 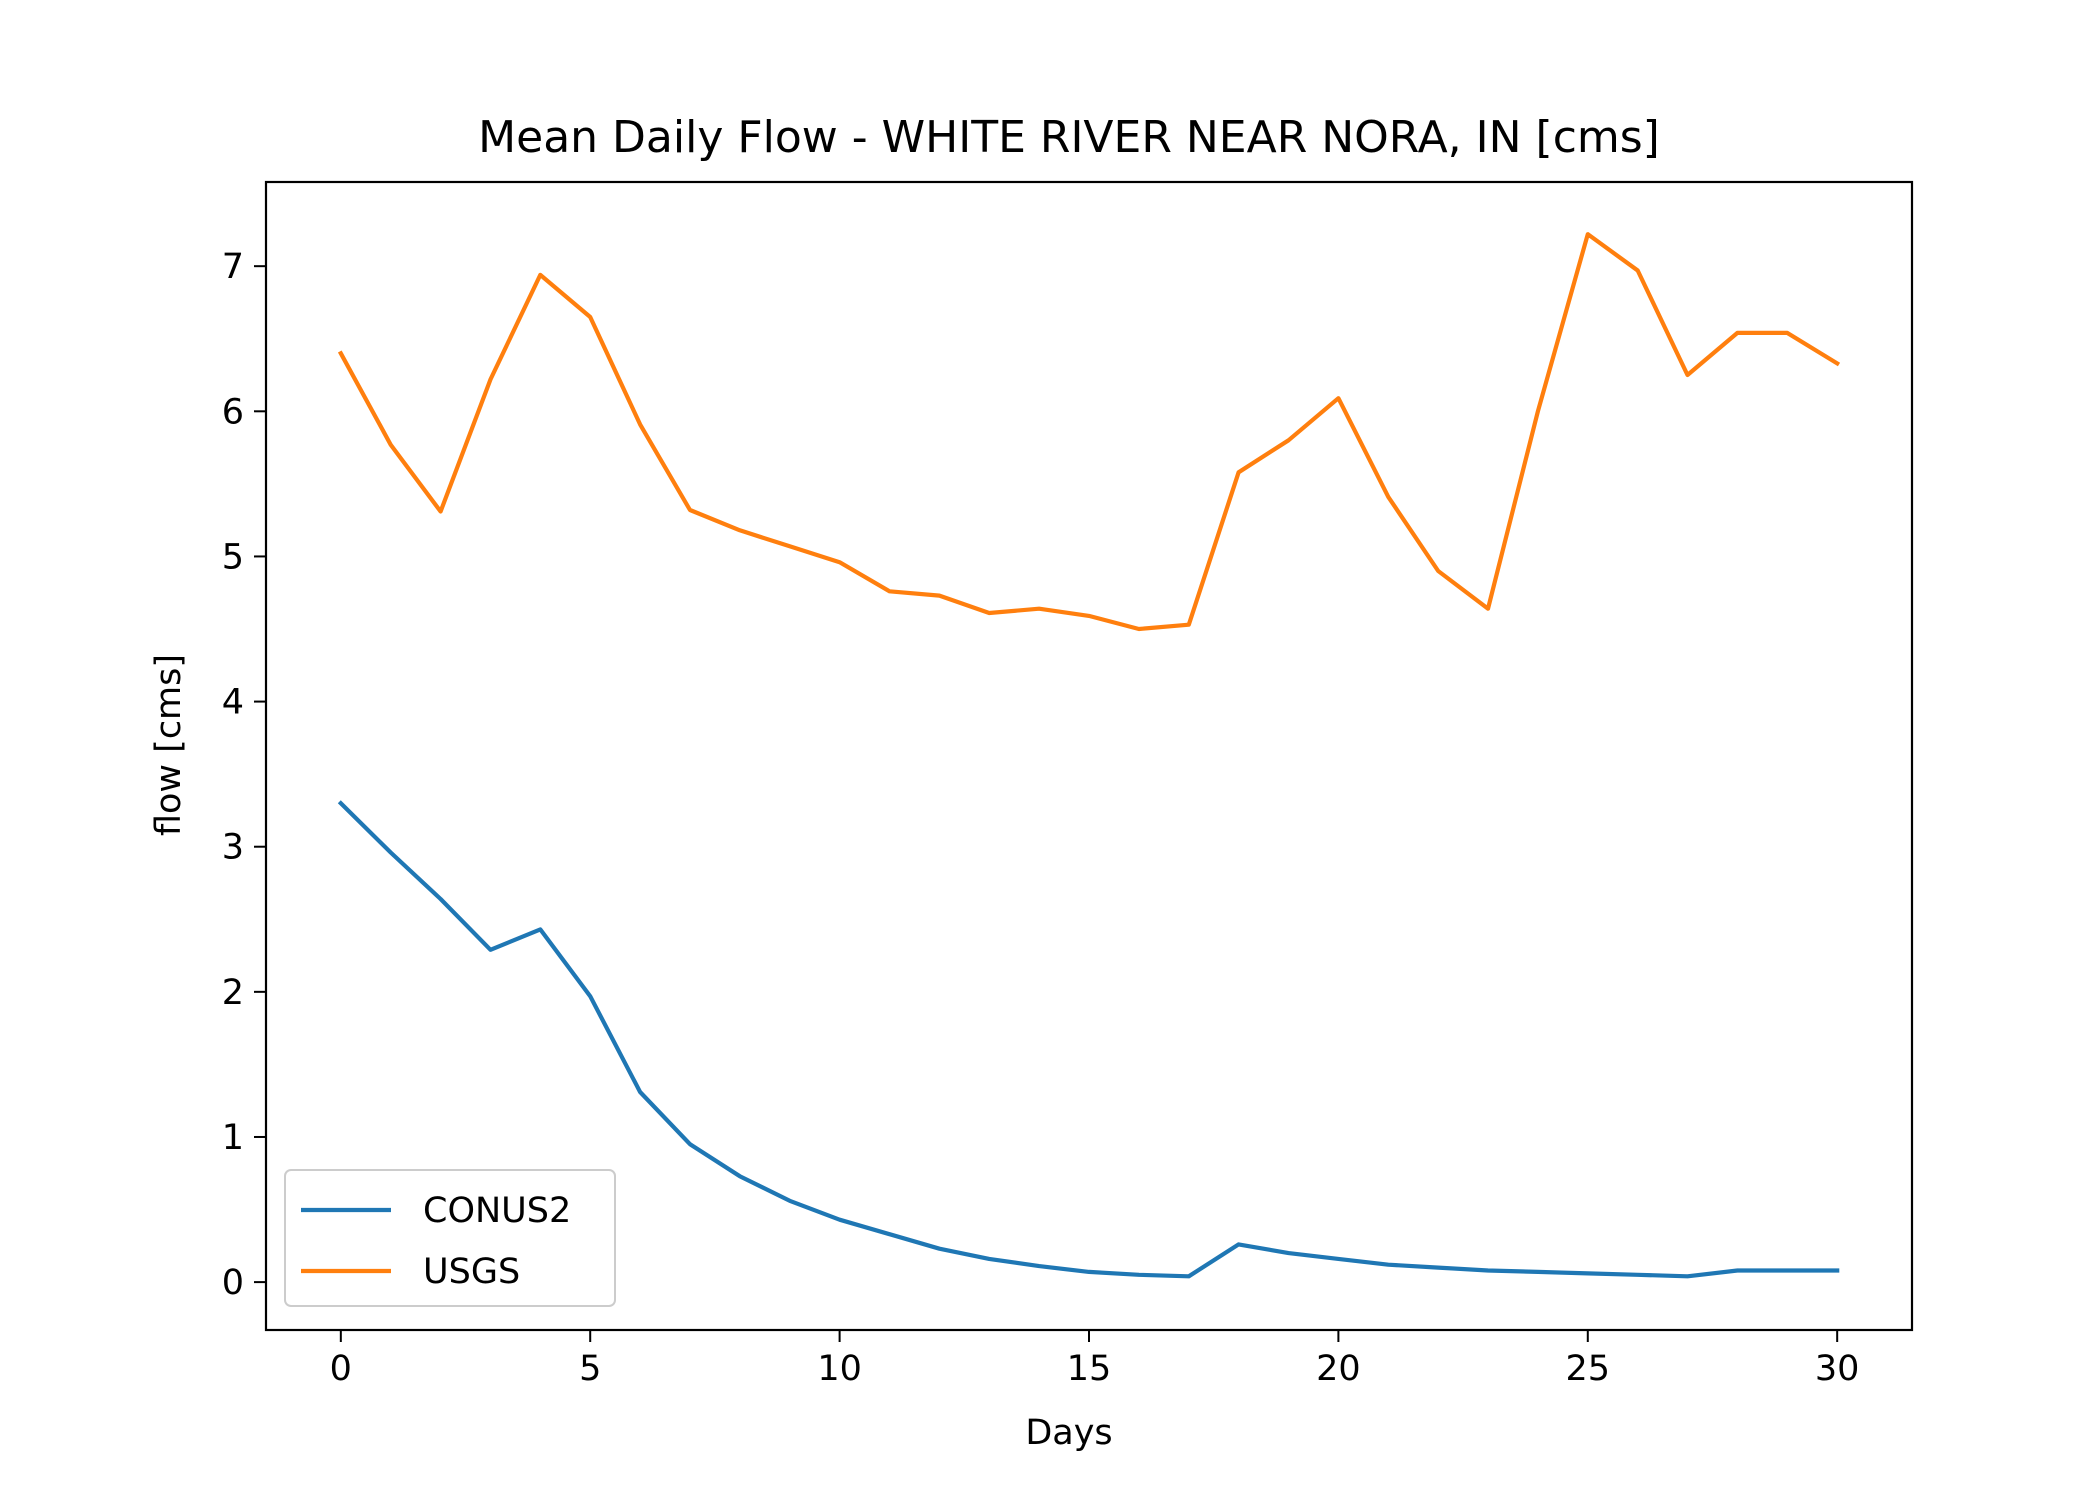 I want to click on x-tick-label: 15, so click(x=1089, y=1369).